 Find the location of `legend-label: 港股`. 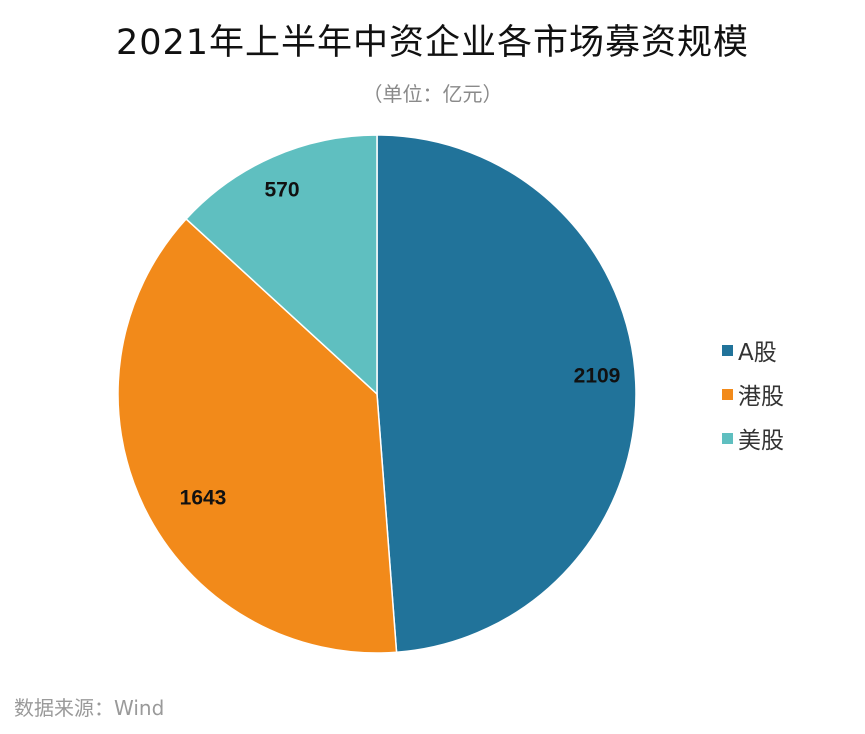

legend-label: 港股 is located at coordinates (761, 397).